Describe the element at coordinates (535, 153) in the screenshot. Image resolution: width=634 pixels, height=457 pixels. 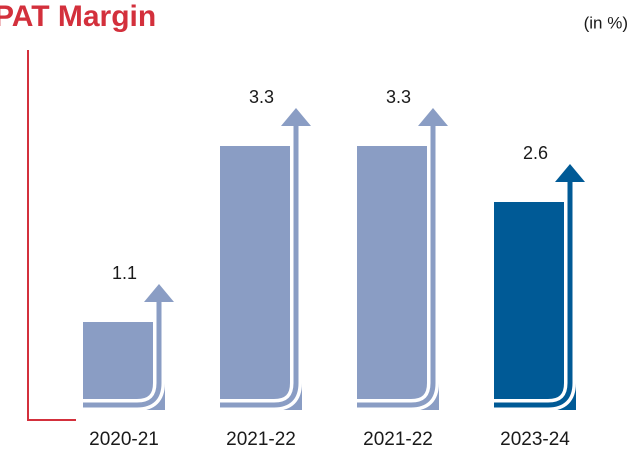
I see `value-label: 2.6` at that location.